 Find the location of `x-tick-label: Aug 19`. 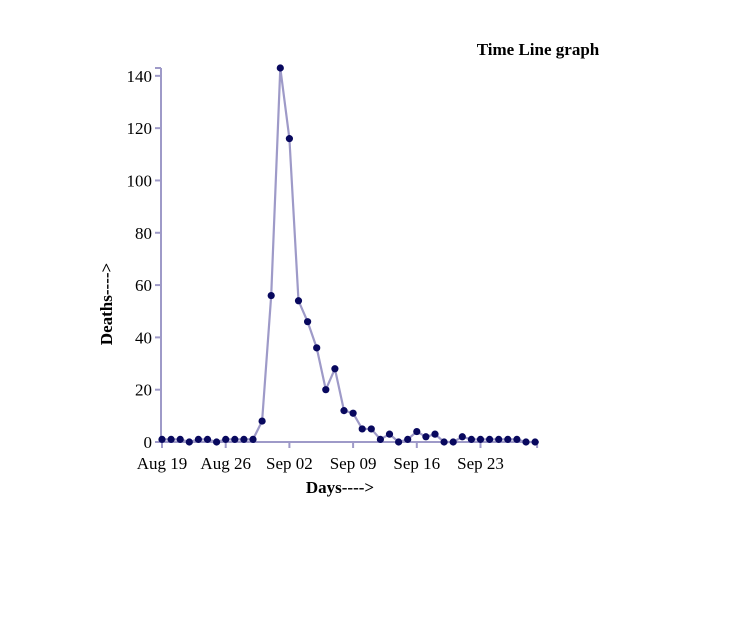

x-tick-label: Aug 19 is located at coordinates (162, 463).